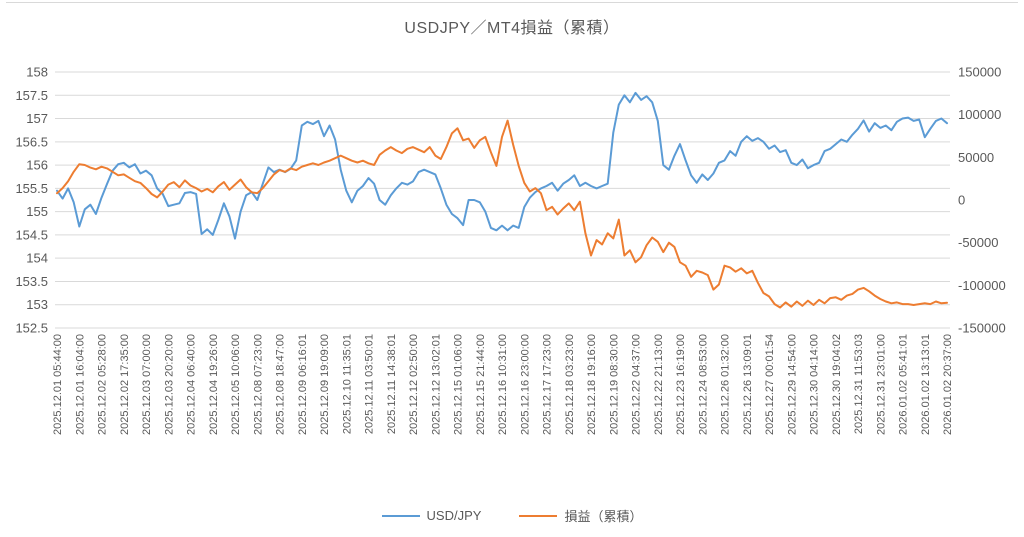 The image size is (1024, 537). I want to click on chart-border-top, so click(512, 2).